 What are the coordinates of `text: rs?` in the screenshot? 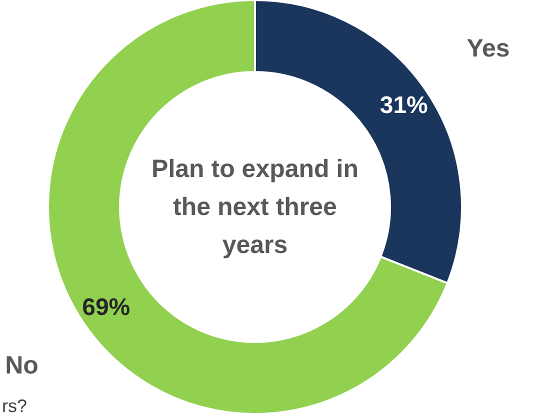 It's located at (15, 406).